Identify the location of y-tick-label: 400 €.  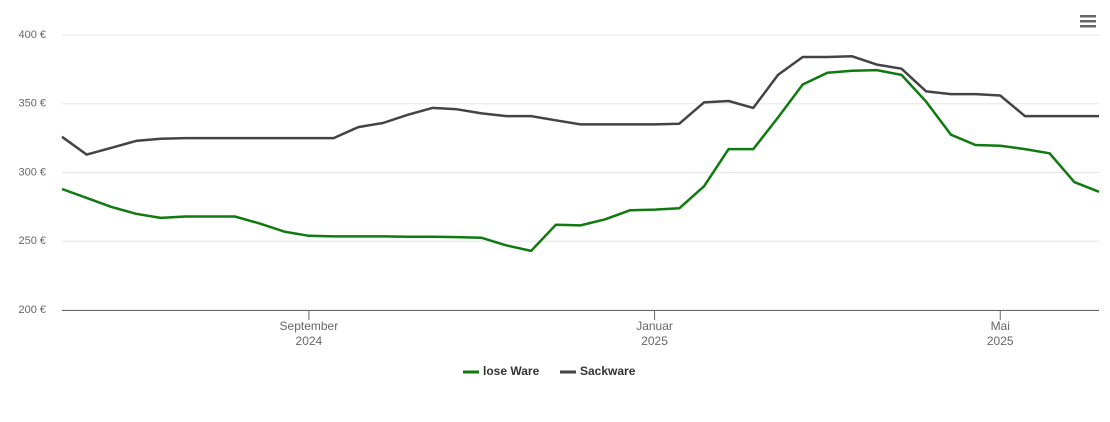
(32, 35).